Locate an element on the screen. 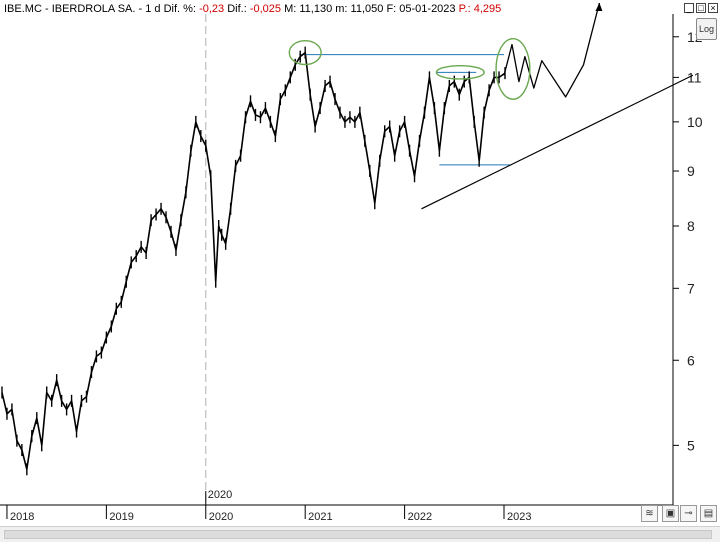 The width and height of the screenshot is (720, 542). log-scale-button: Log is located at coordinates (706, 29).